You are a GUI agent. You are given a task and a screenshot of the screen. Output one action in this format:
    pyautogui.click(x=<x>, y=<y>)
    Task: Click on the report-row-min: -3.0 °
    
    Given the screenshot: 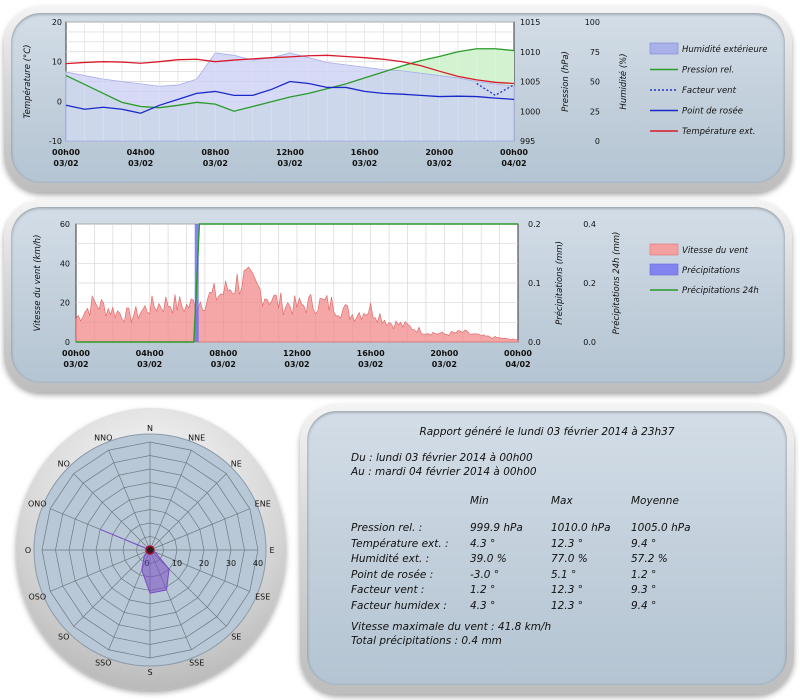 What is the action you would take?
    pyautogui.click(x=485, y=574)
    